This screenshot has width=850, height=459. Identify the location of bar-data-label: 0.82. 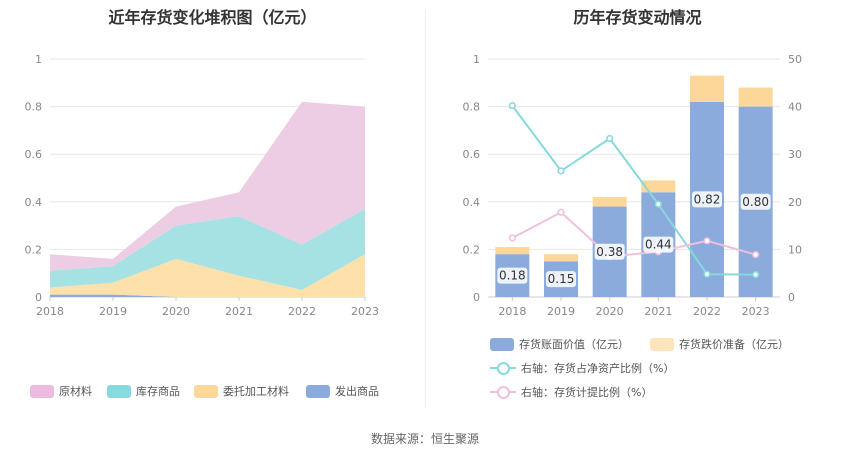
(707, 199).